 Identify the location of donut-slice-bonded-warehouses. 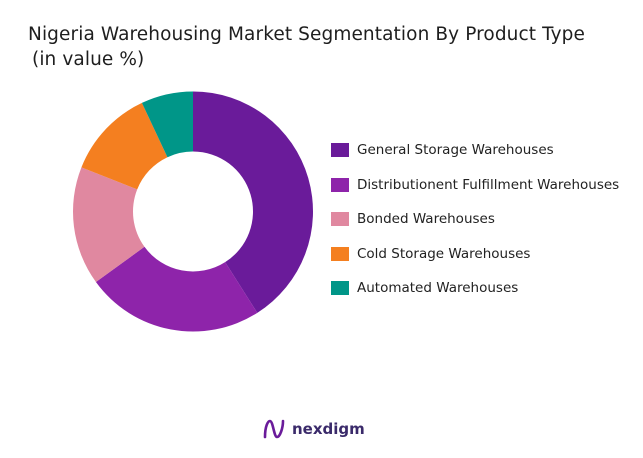
(109, 225).